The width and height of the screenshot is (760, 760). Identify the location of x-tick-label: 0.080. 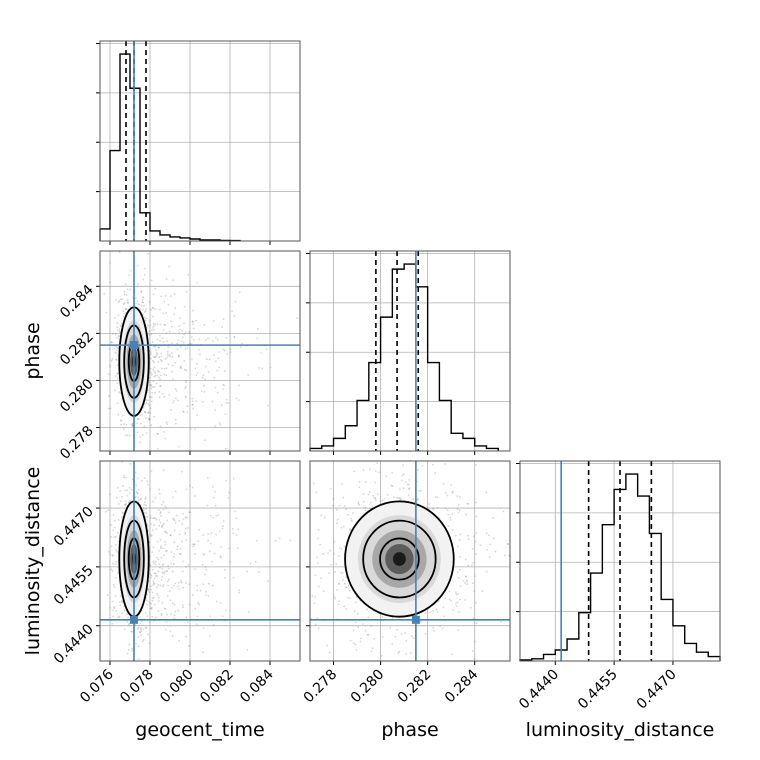
(177, 687).